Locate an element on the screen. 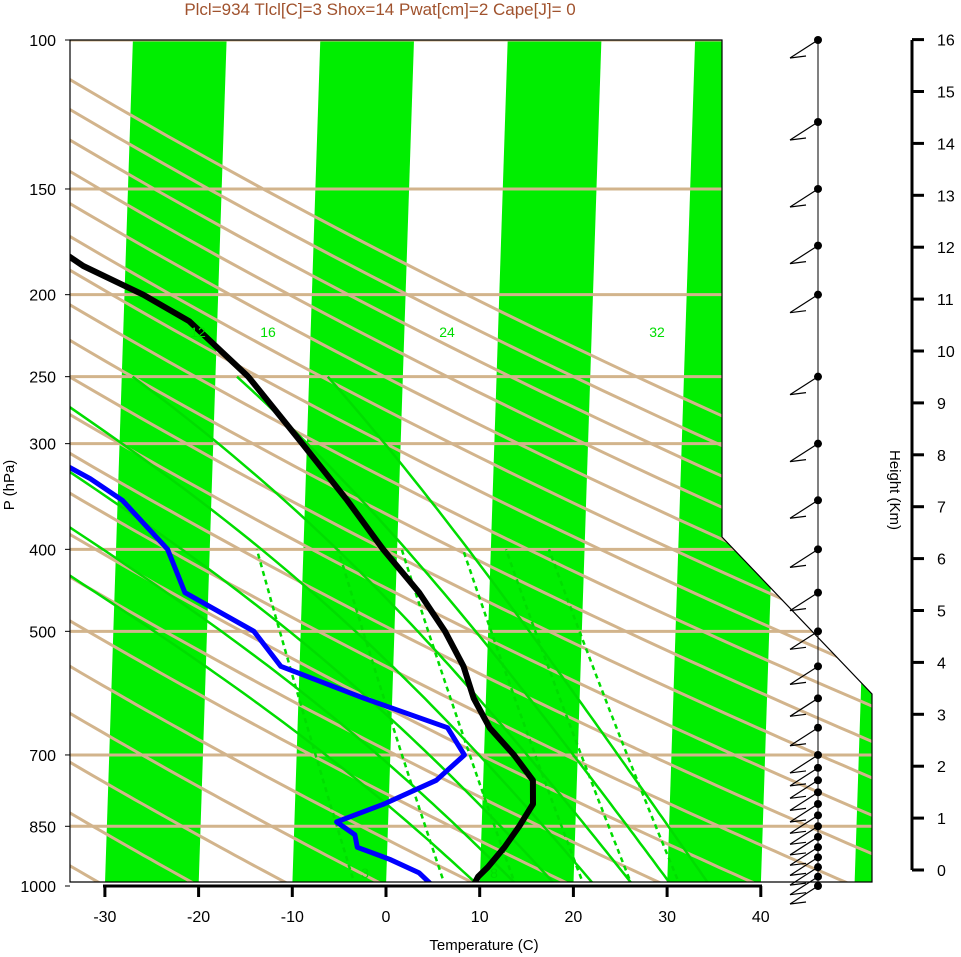 The height and width of the screenshot is (957, 961). height-tick-label-4: 4 is located at coordinates (941, 663).